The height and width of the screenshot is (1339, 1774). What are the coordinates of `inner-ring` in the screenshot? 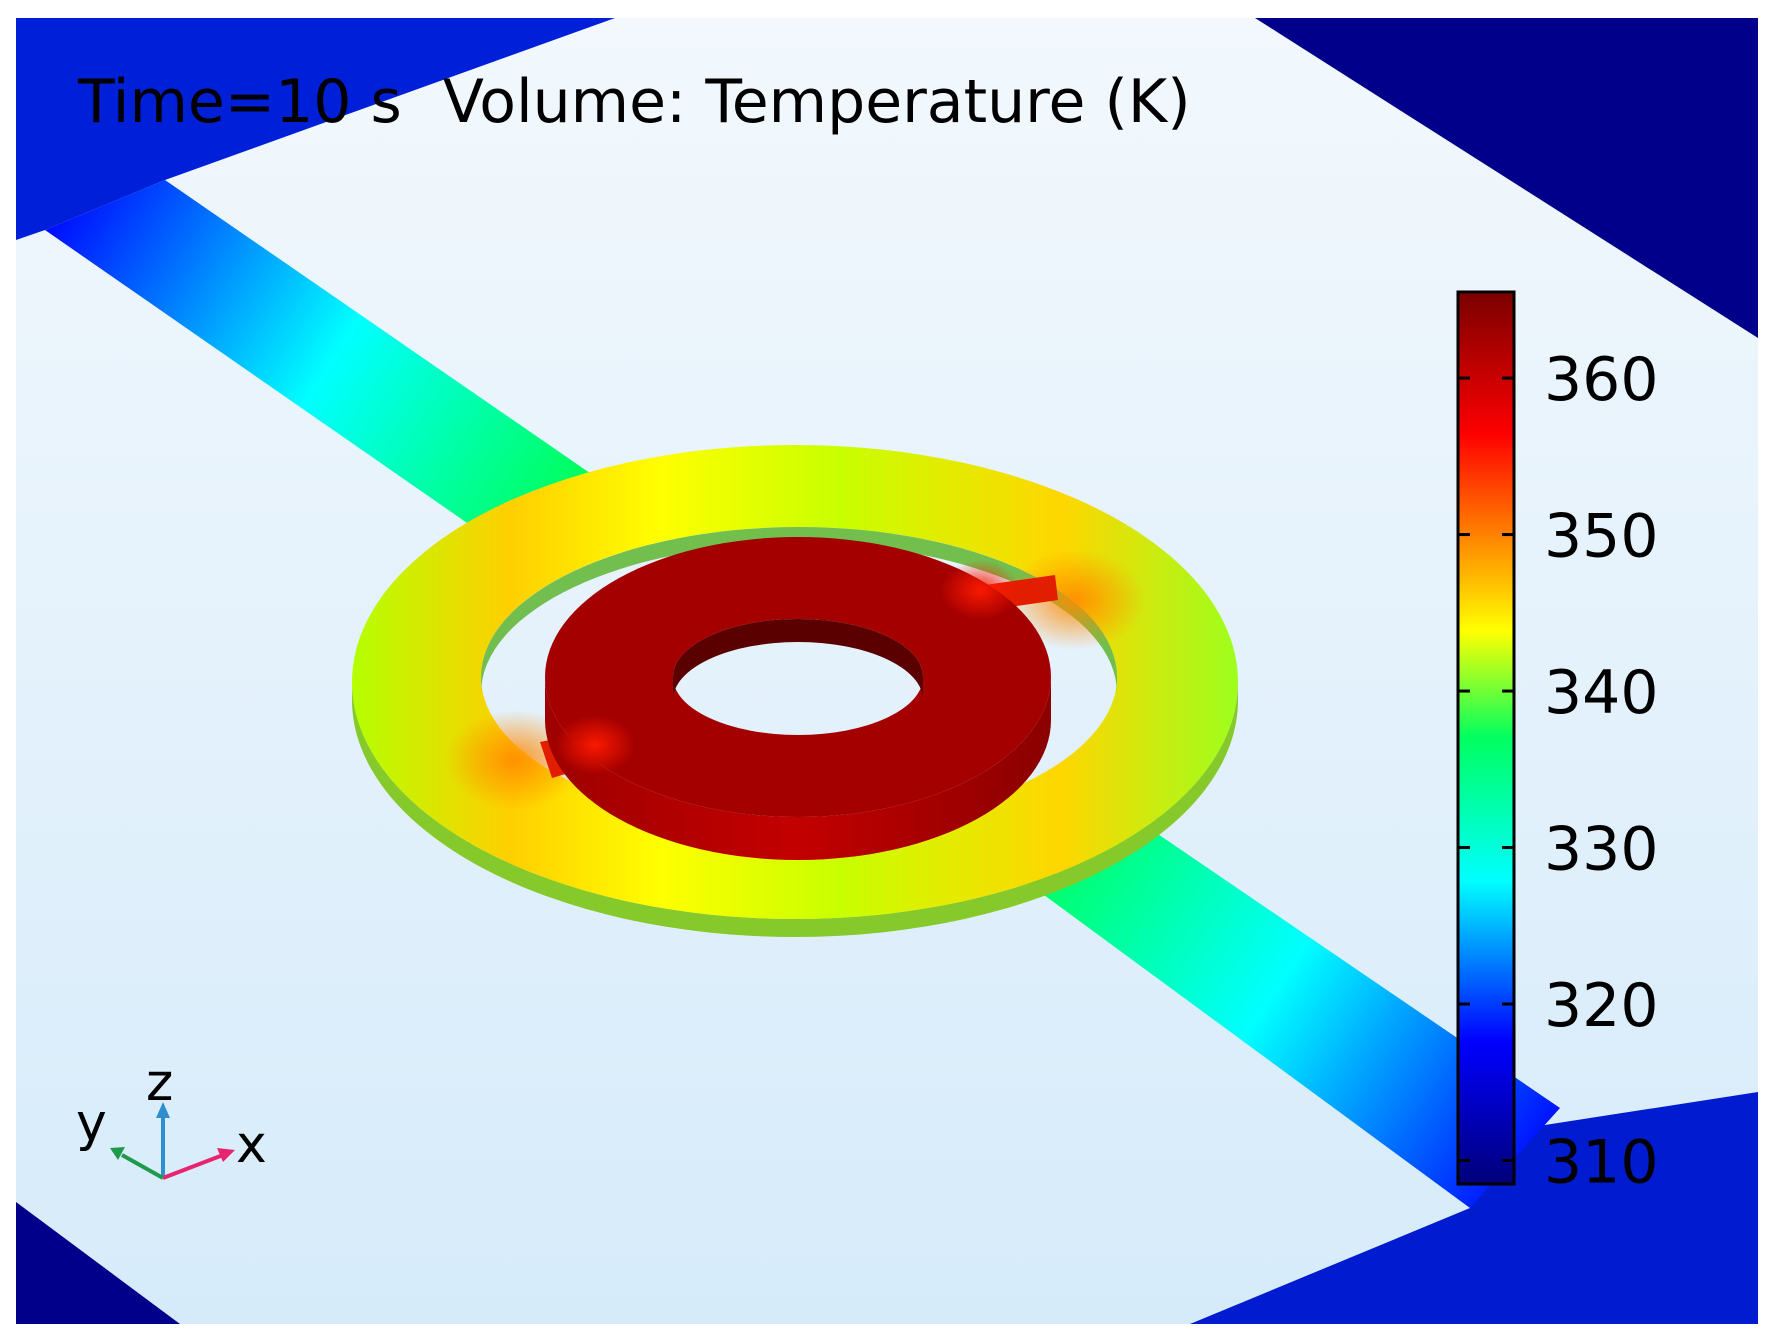 It's located at (798, 698).